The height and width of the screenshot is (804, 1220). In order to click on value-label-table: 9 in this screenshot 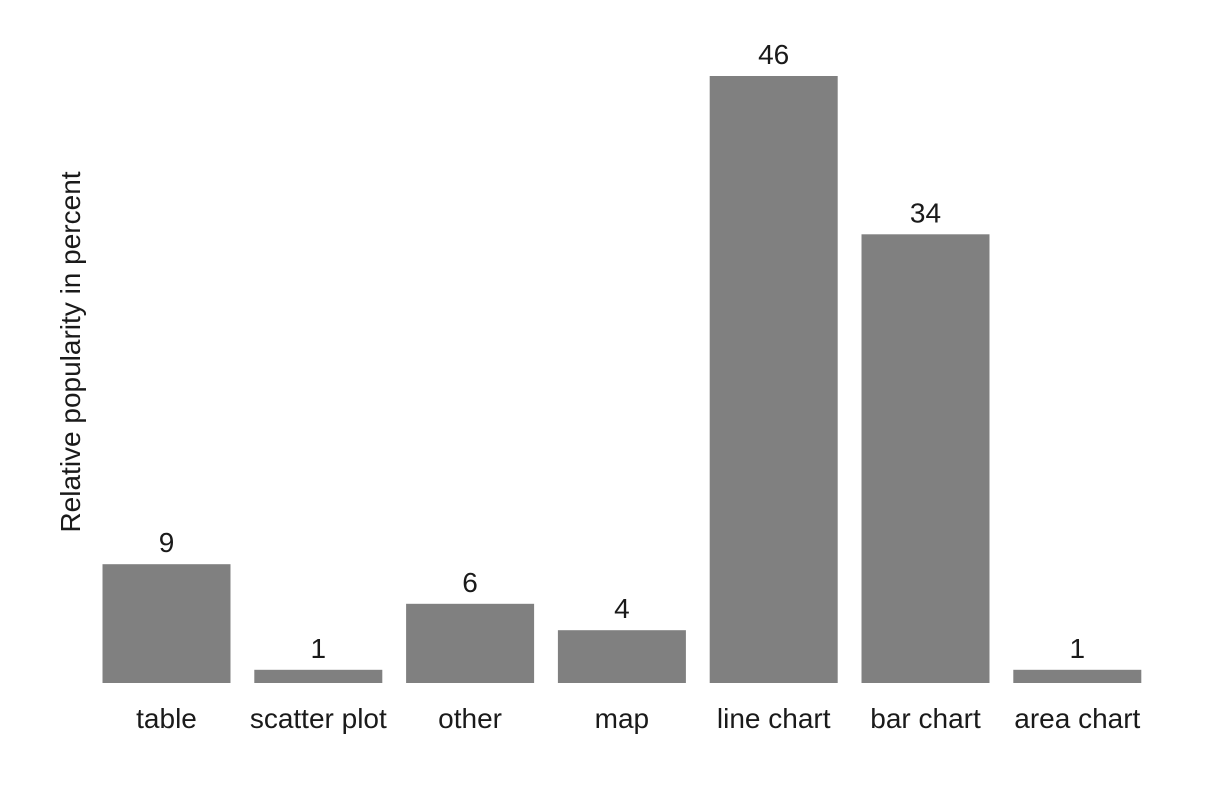, I will do `click(167, 542)`.